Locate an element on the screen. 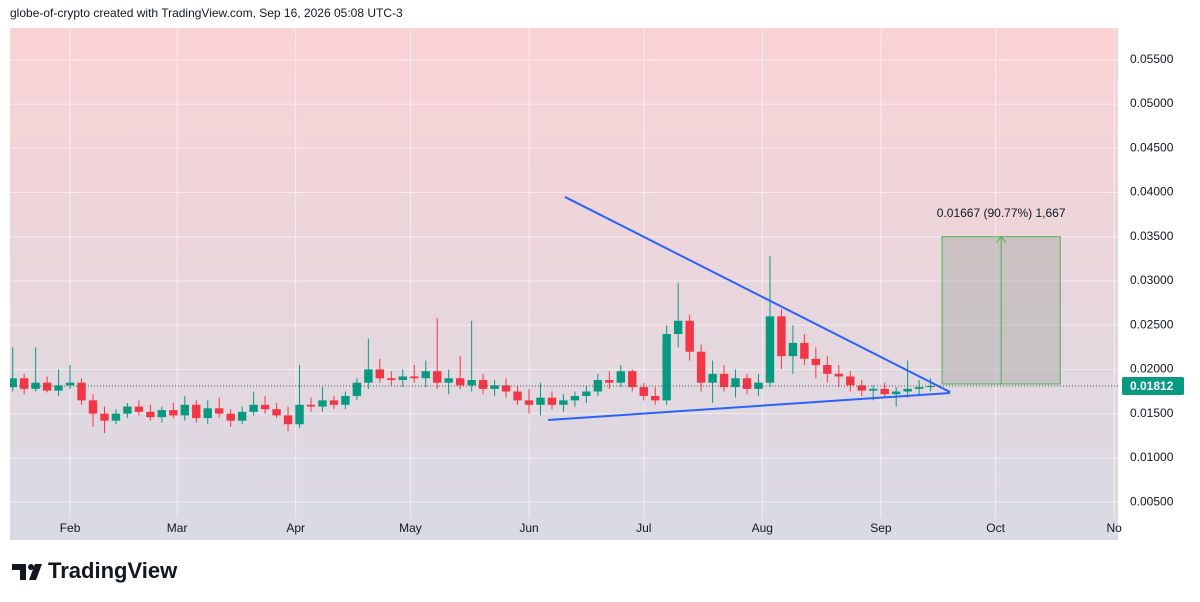 This screenshot has width=1200, height=602. x-tick-label: Jun is located at coordinates (528, 528).